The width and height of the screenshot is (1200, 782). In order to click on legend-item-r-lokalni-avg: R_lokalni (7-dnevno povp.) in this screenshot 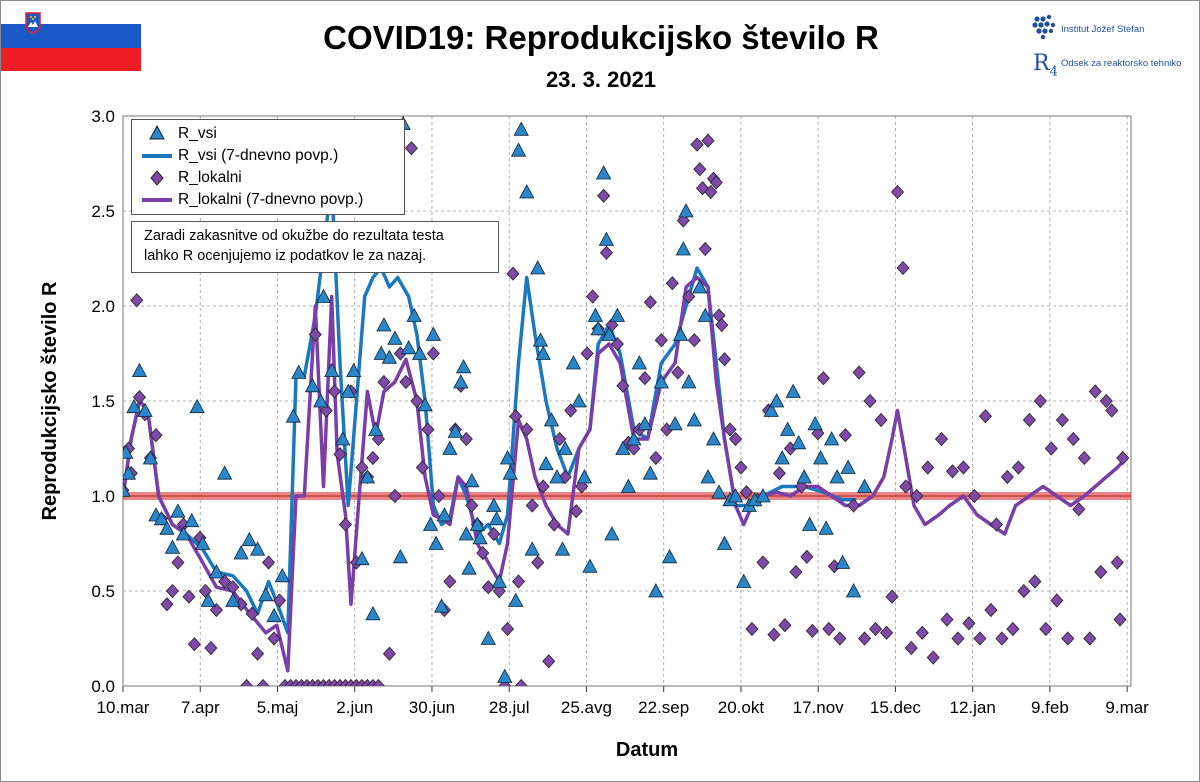, I will do `click(267, 200)`.